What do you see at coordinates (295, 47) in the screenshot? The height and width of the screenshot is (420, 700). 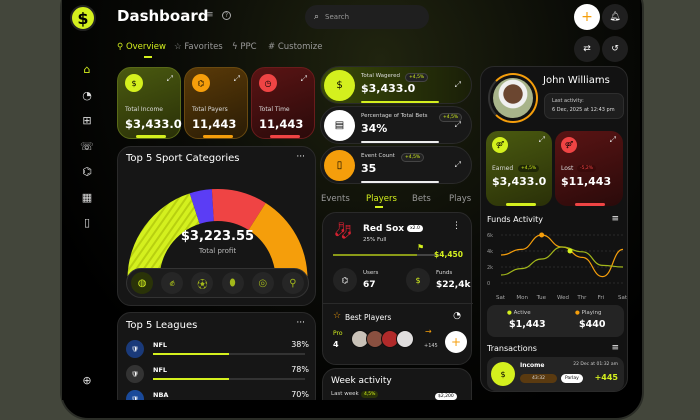 I see `tab-customize: # Customize` at bounding box center [295, 47].